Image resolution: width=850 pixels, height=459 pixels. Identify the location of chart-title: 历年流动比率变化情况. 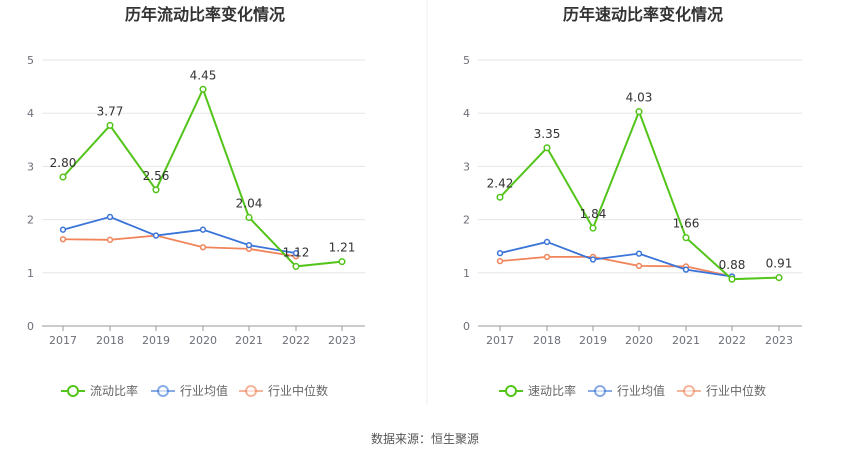
(205, 14).